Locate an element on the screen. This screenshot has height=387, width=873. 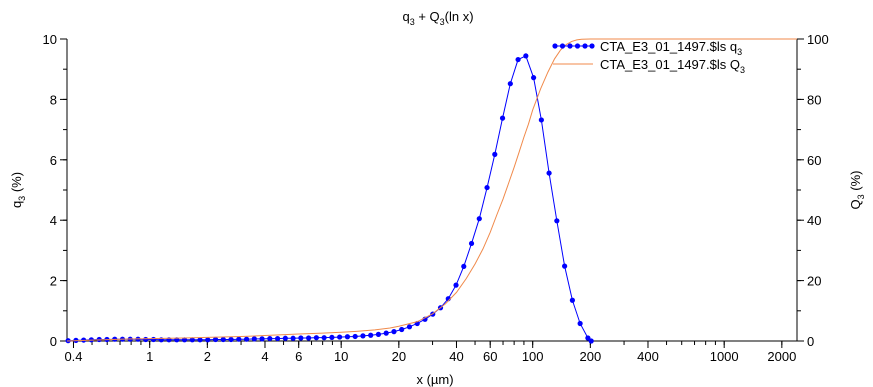
y-right-tick-label: 20 is located at coordinates (814, 281).